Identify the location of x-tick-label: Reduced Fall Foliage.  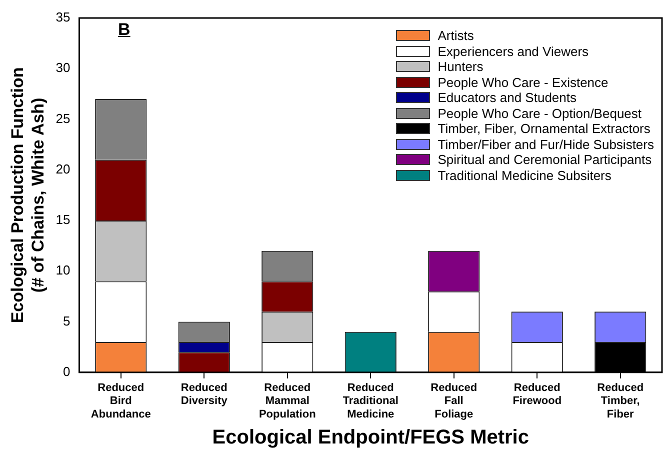
(454, 401).